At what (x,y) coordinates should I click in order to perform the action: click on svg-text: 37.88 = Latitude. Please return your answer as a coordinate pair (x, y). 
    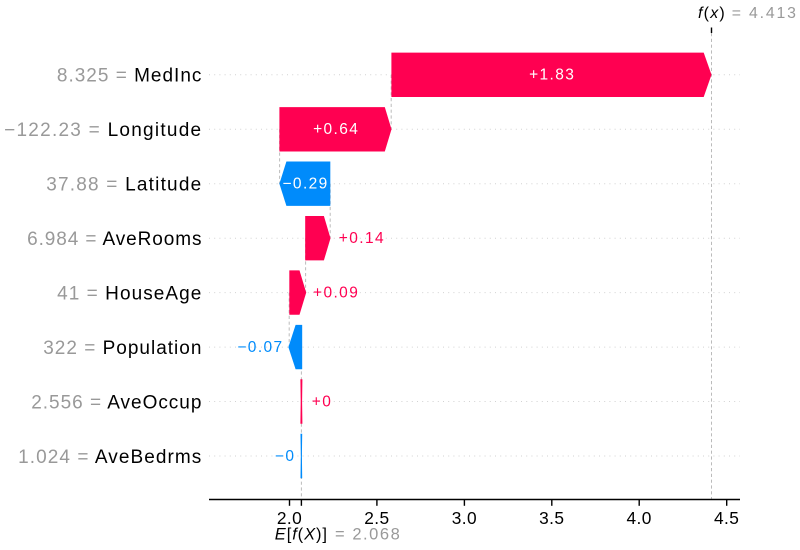
    Looking at the image, I should click on (124, 185).